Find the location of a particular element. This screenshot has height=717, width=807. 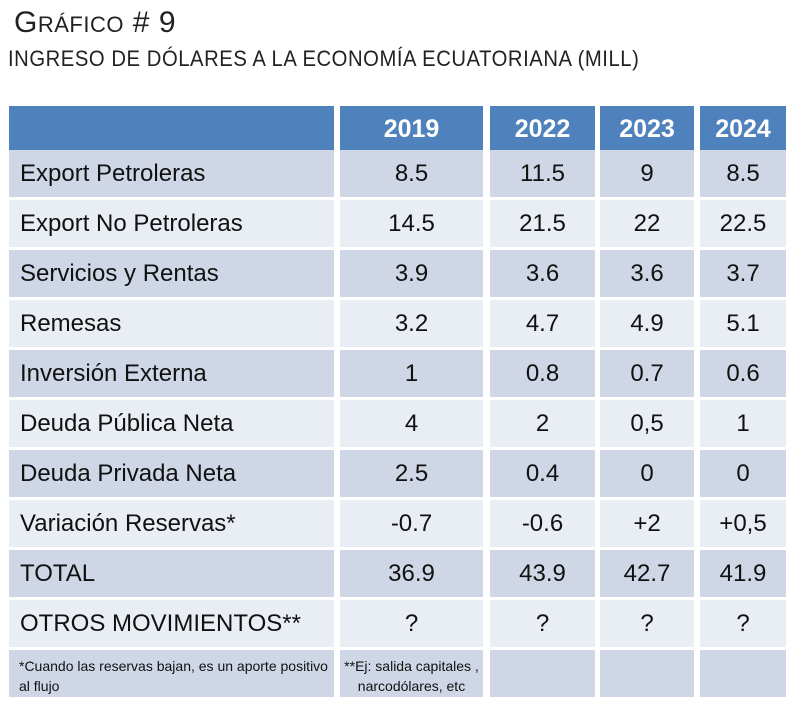

value-cell-2022: 0.8 is located at coordinates (542, 373).